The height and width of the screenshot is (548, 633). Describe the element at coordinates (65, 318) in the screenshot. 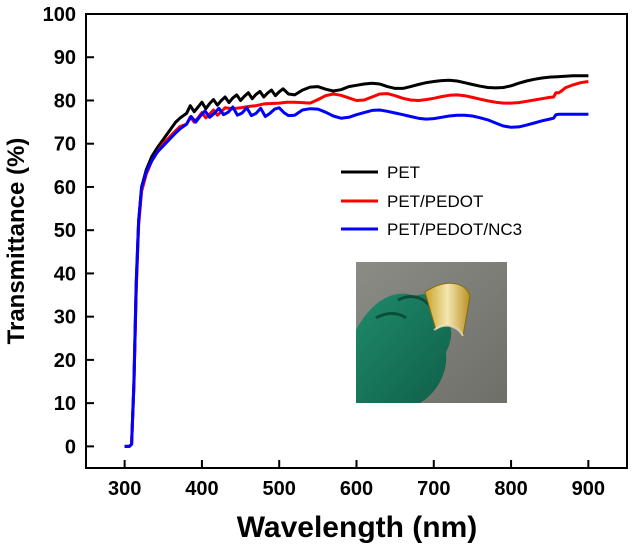

I see `y-tick-label: 30` at that location.